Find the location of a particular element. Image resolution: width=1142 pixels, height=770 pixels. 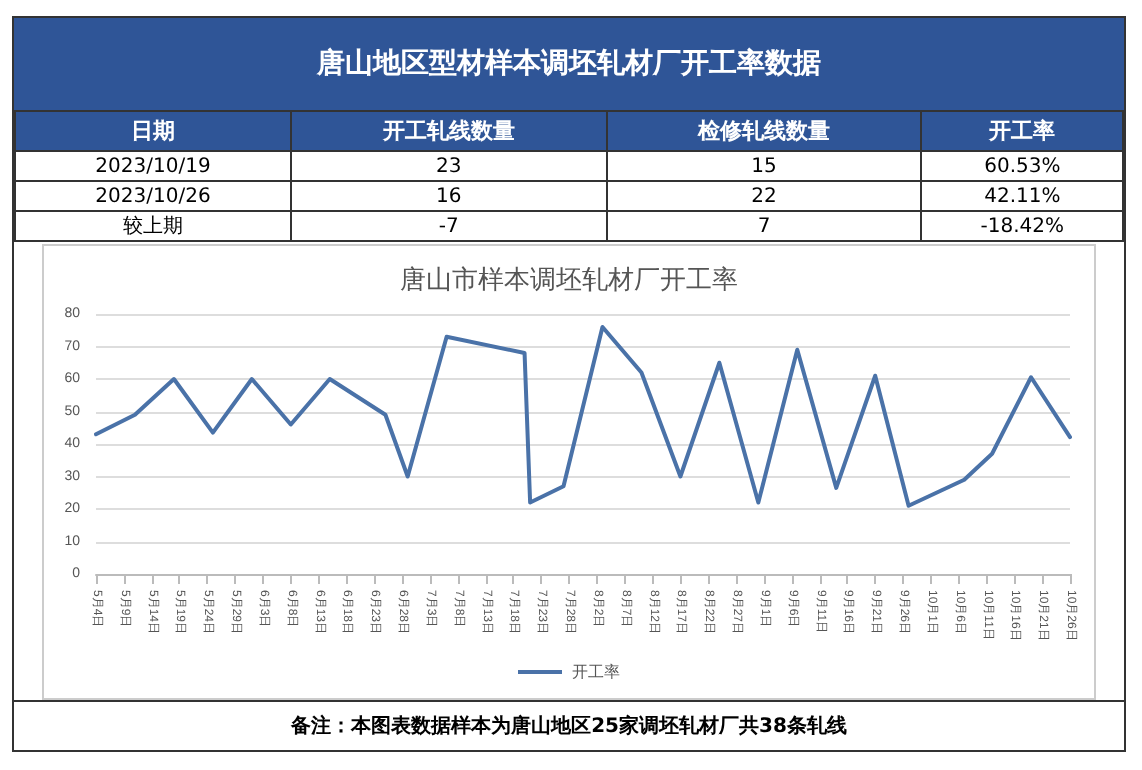

text: 22 is located at coordinates (764, 196).